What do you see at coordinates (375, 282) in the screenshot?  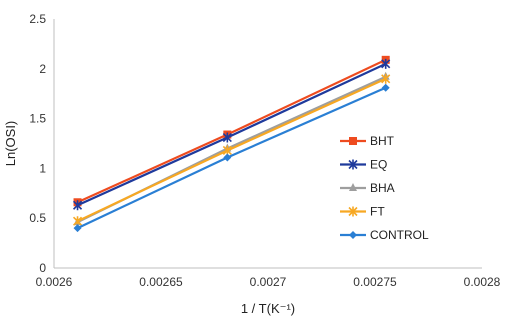 I see `x-tick-label: 0.00275` at bounding box center [375, 282].